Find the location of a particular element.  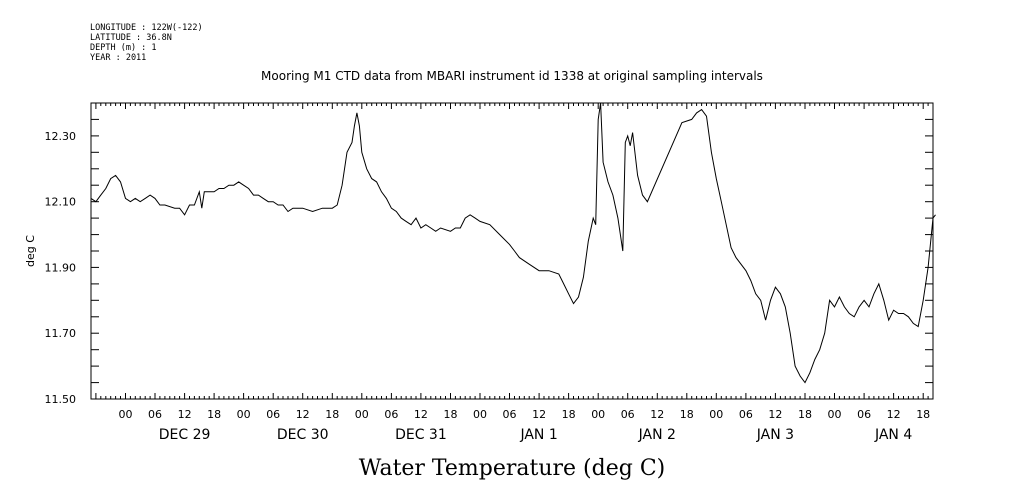

y-tick-labels: 11.50 11.70 11.90 12.10 12.30 is located at coordinates (61, 268).